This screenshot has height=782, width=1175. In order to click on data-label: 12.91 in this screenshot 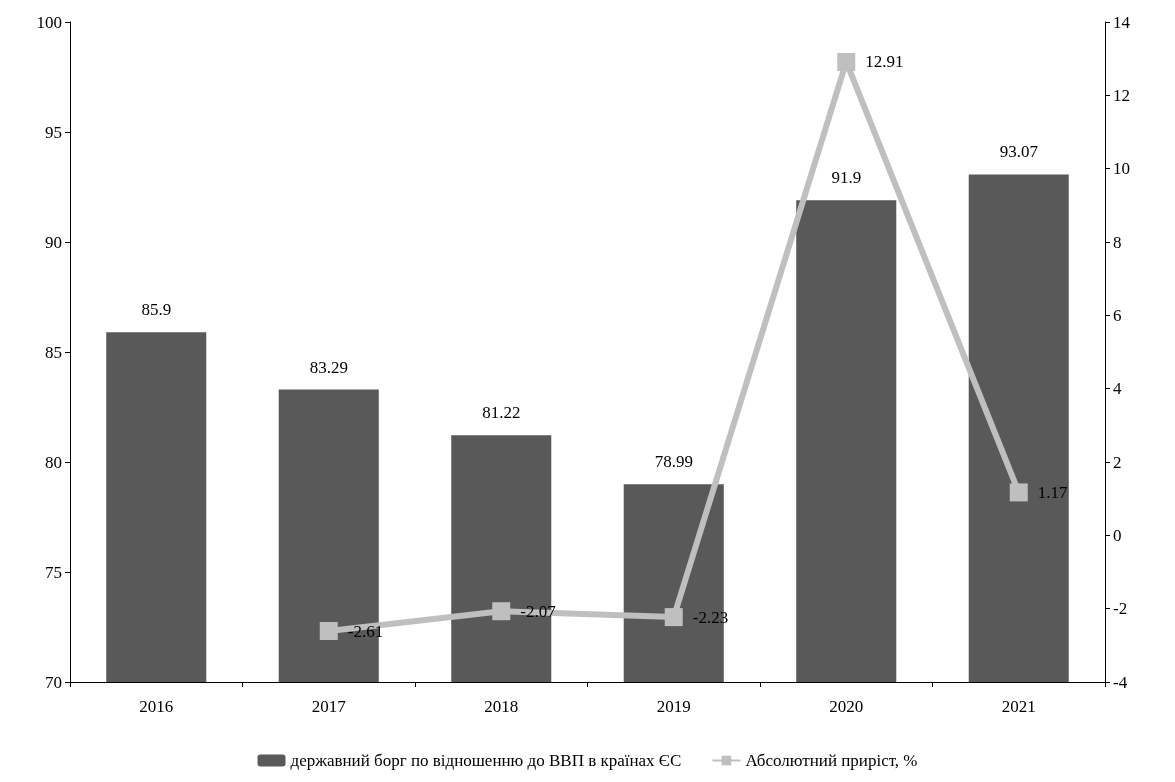, I will do `click(884, 62)`.